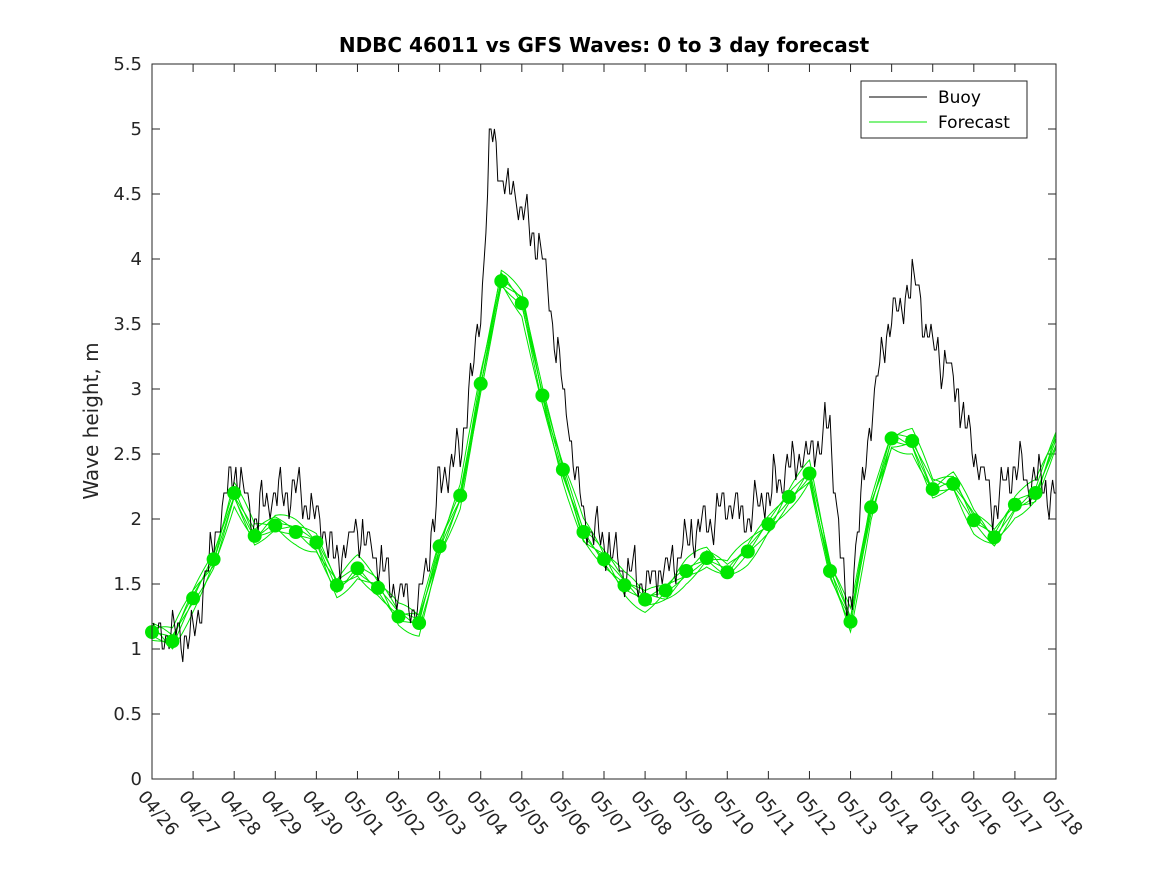 The width and height of the screenshot is (1167, 875). Describe the element at coordinates (938, 813) in the screenshot. I see `x-tick-label: 05/15` at that location.